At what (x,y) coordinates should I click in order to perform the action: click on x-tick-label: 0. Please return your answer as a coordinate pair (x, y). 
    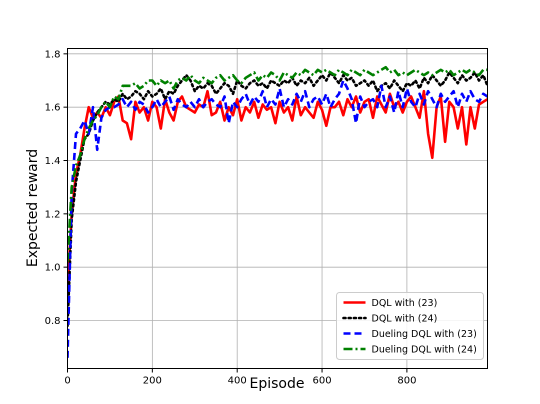
    Looking at the image, I should click on (67, 381).